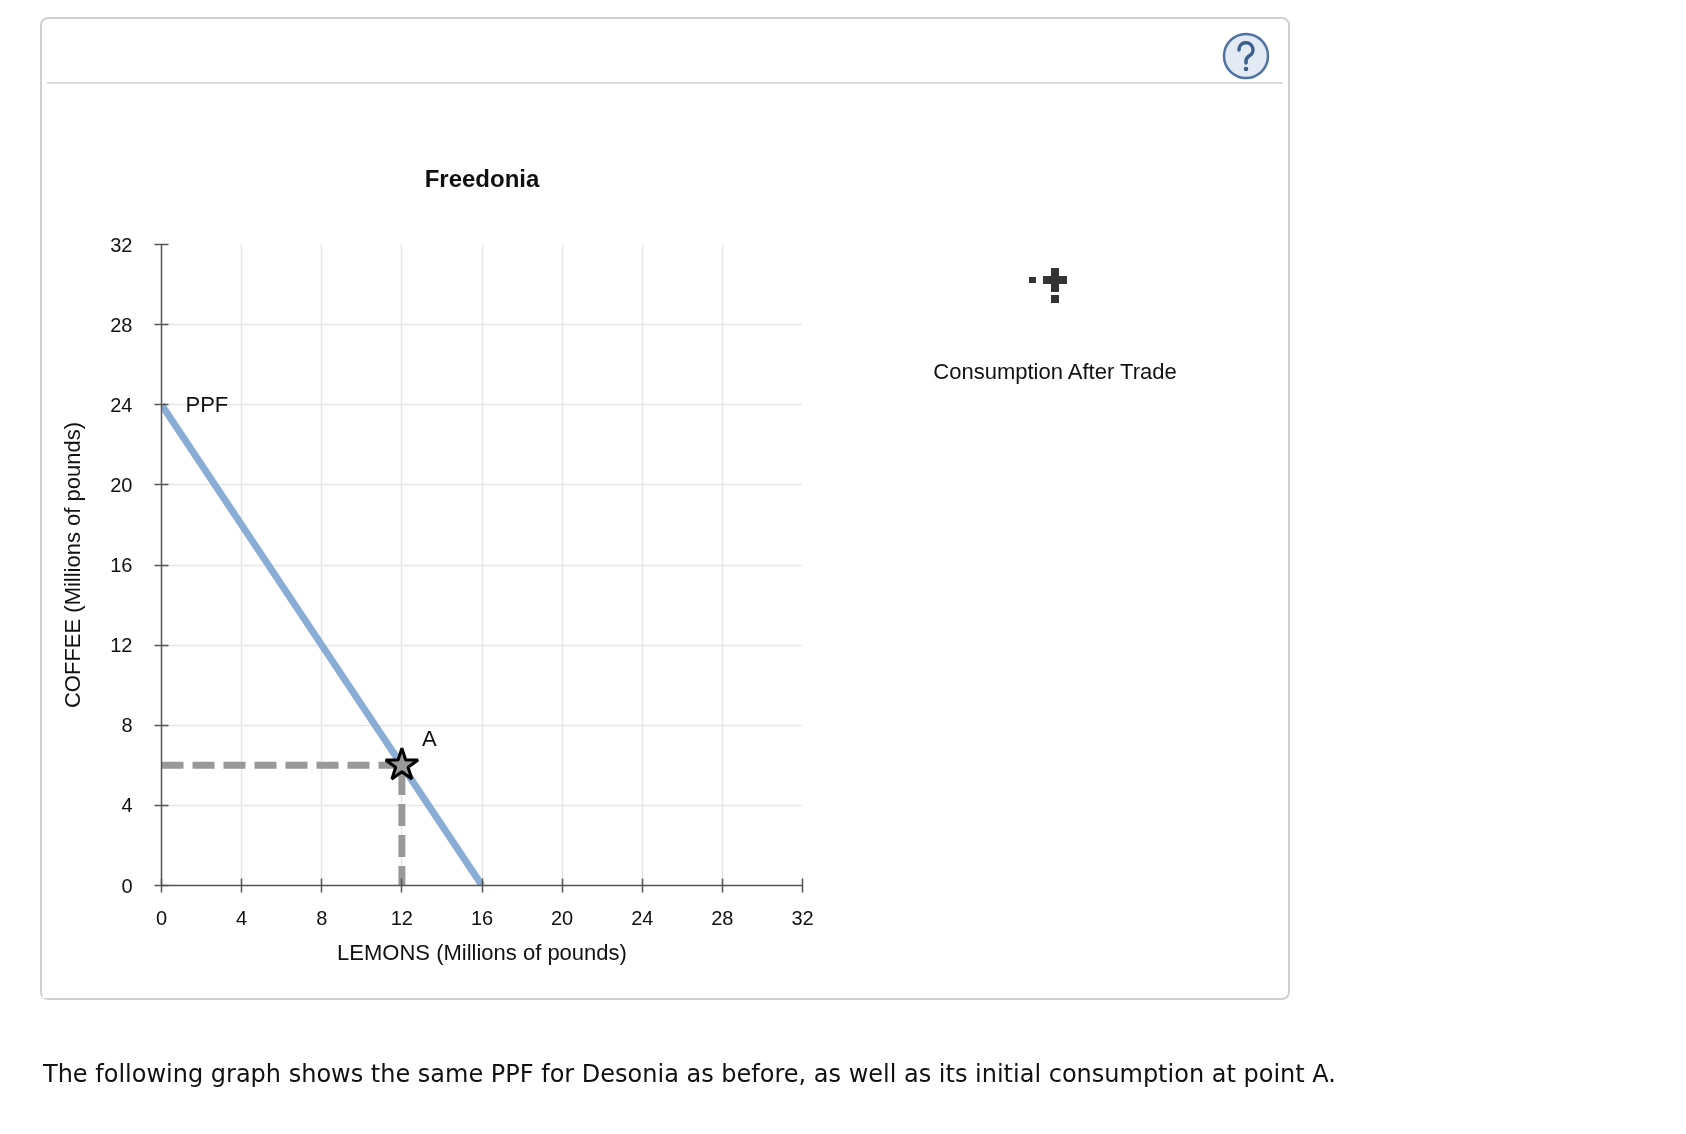  I want to click on y-tick-label: 32, so click(121, 244).